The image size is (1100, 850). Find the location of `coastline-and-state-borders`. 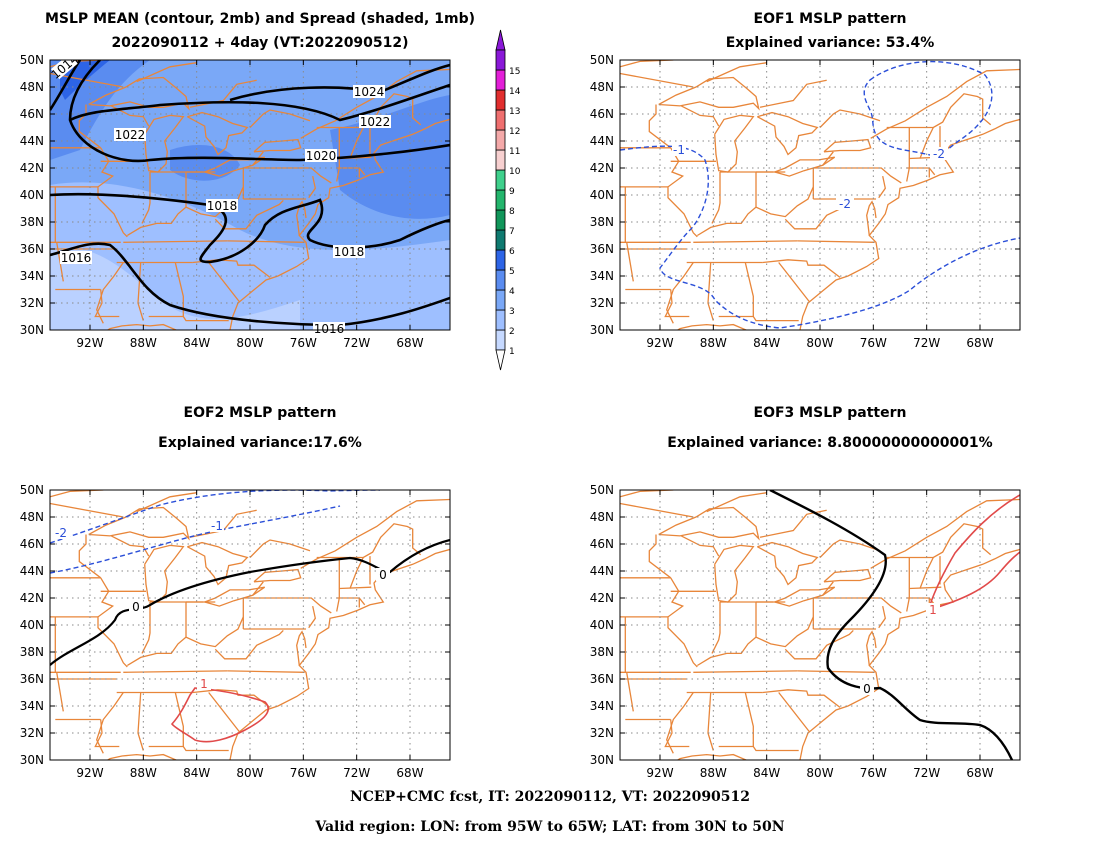

coastline-and-state-borders is located at coordinates (250, 625).